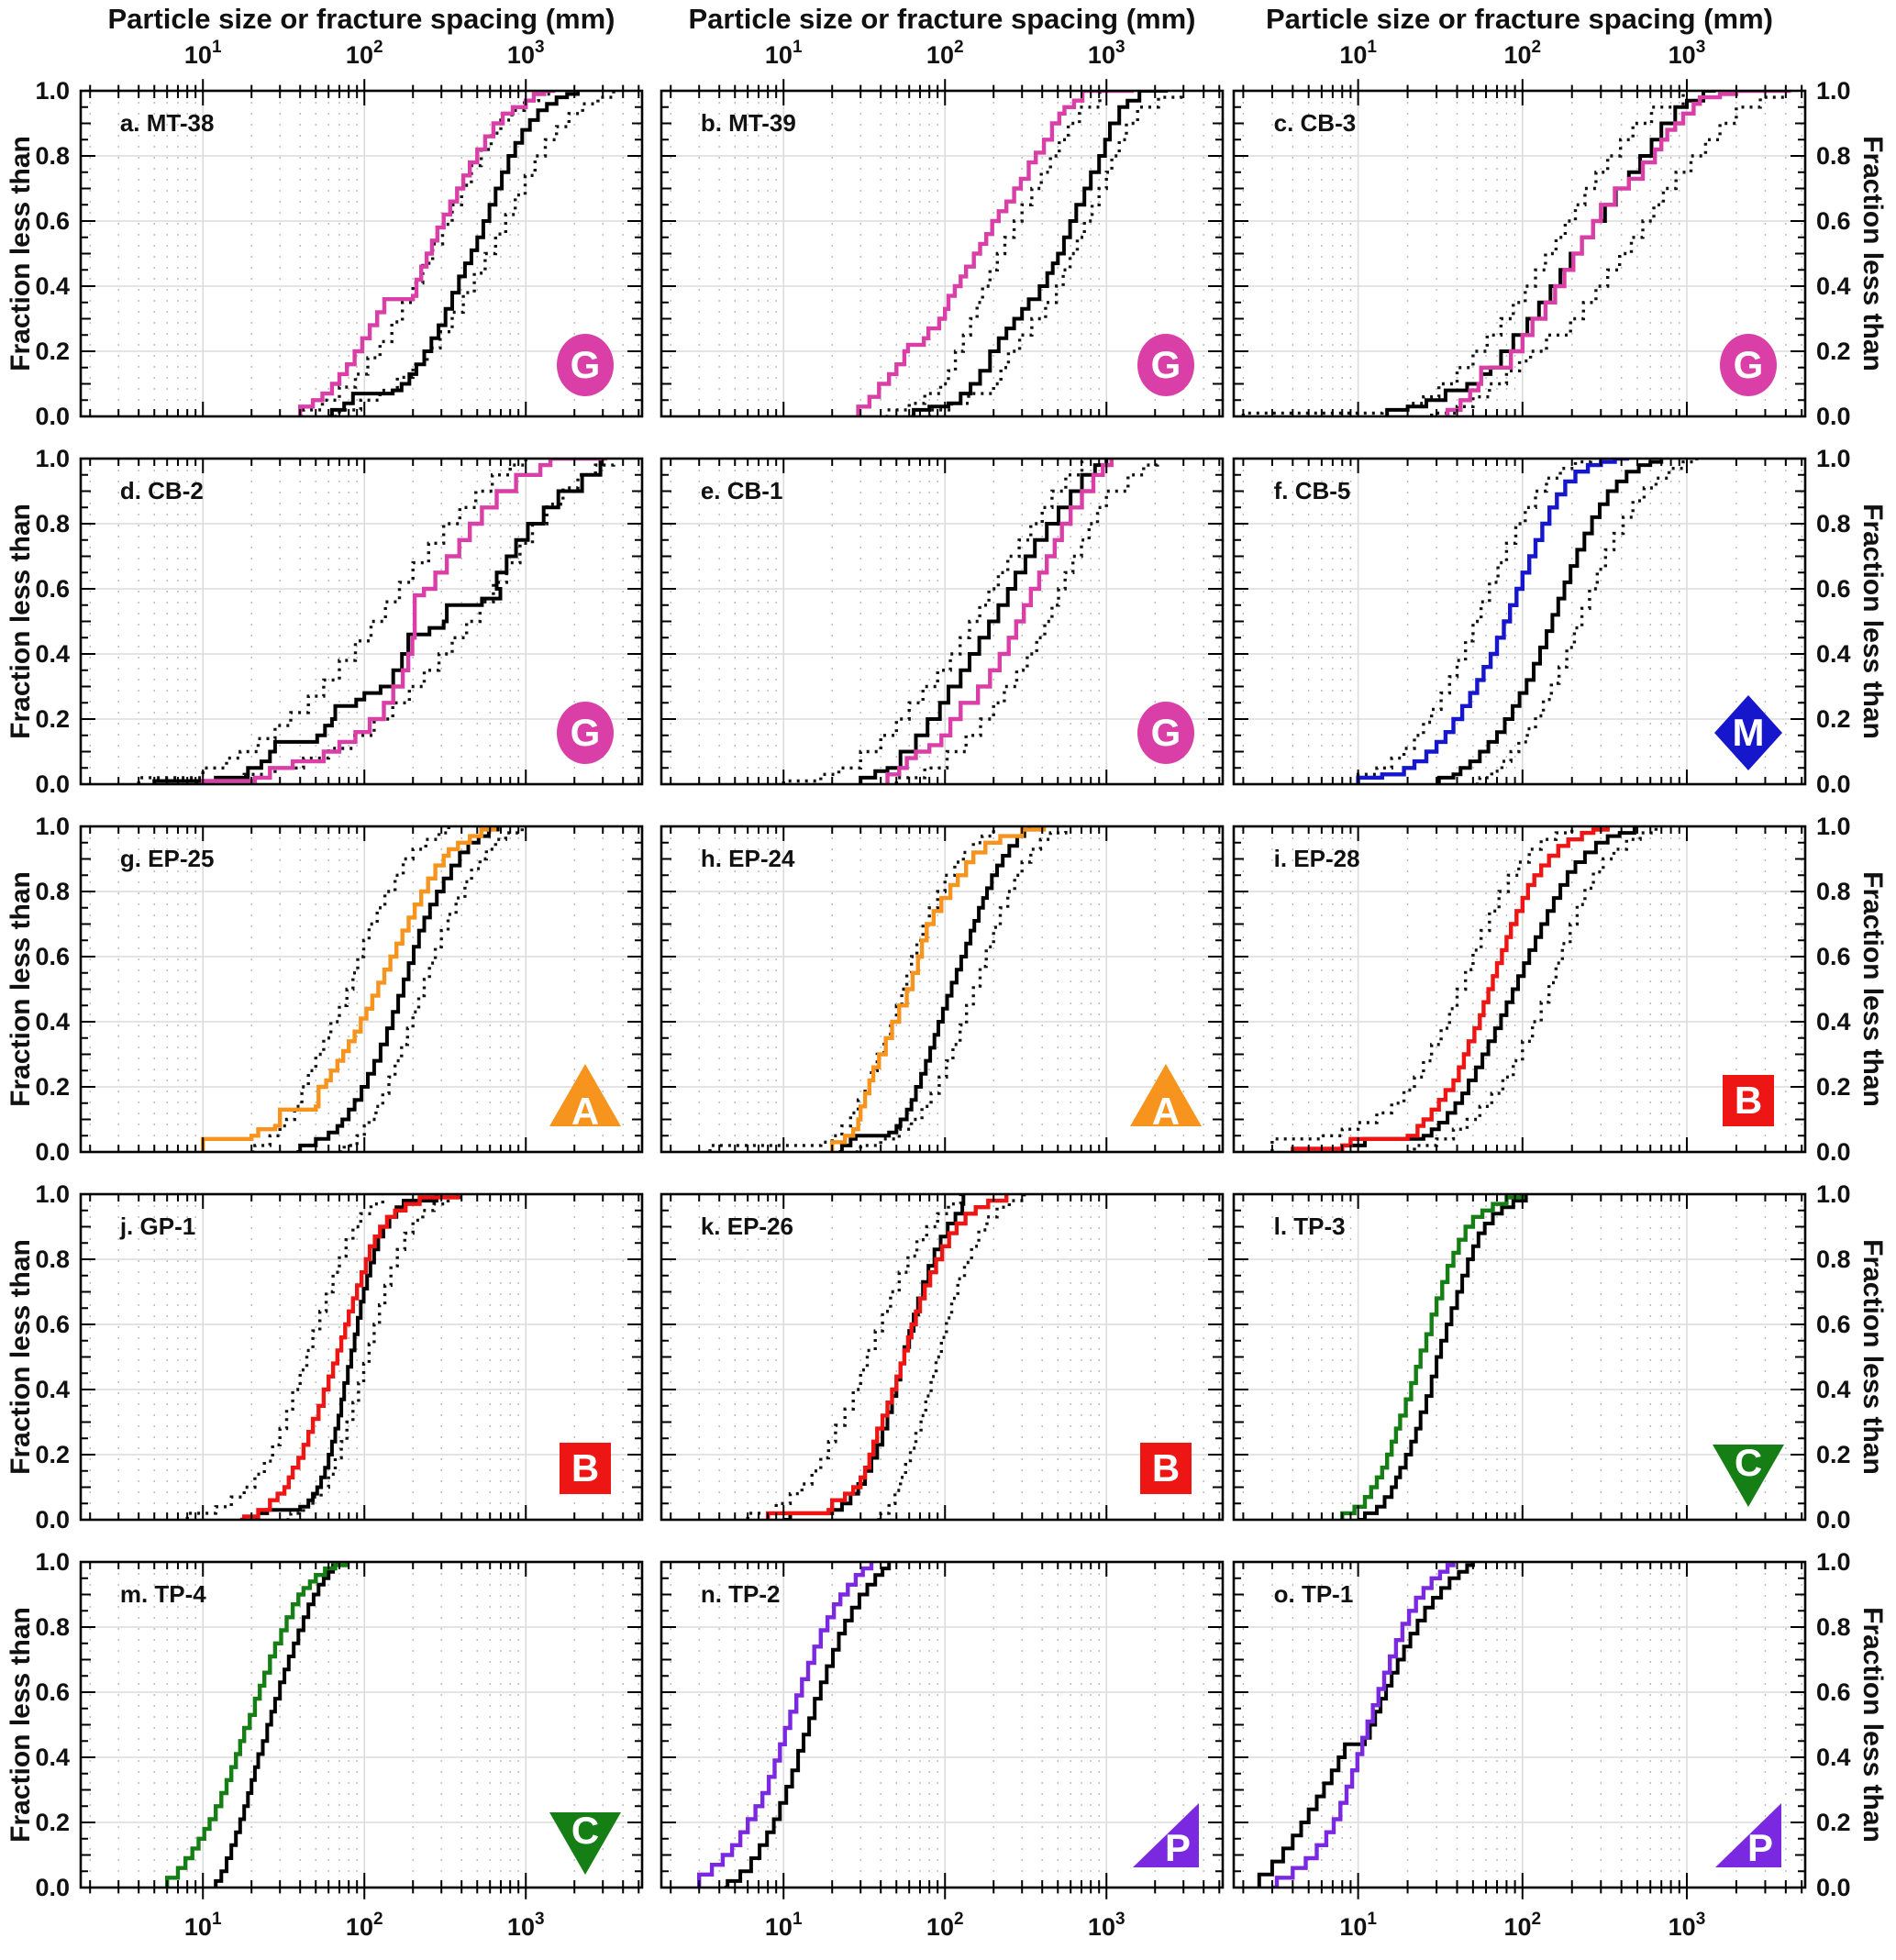  What do you see at coordinates (748, 123) in the screenshot?
I see `panel-label-b: b. MT-39` at bounding box center [748, 123].